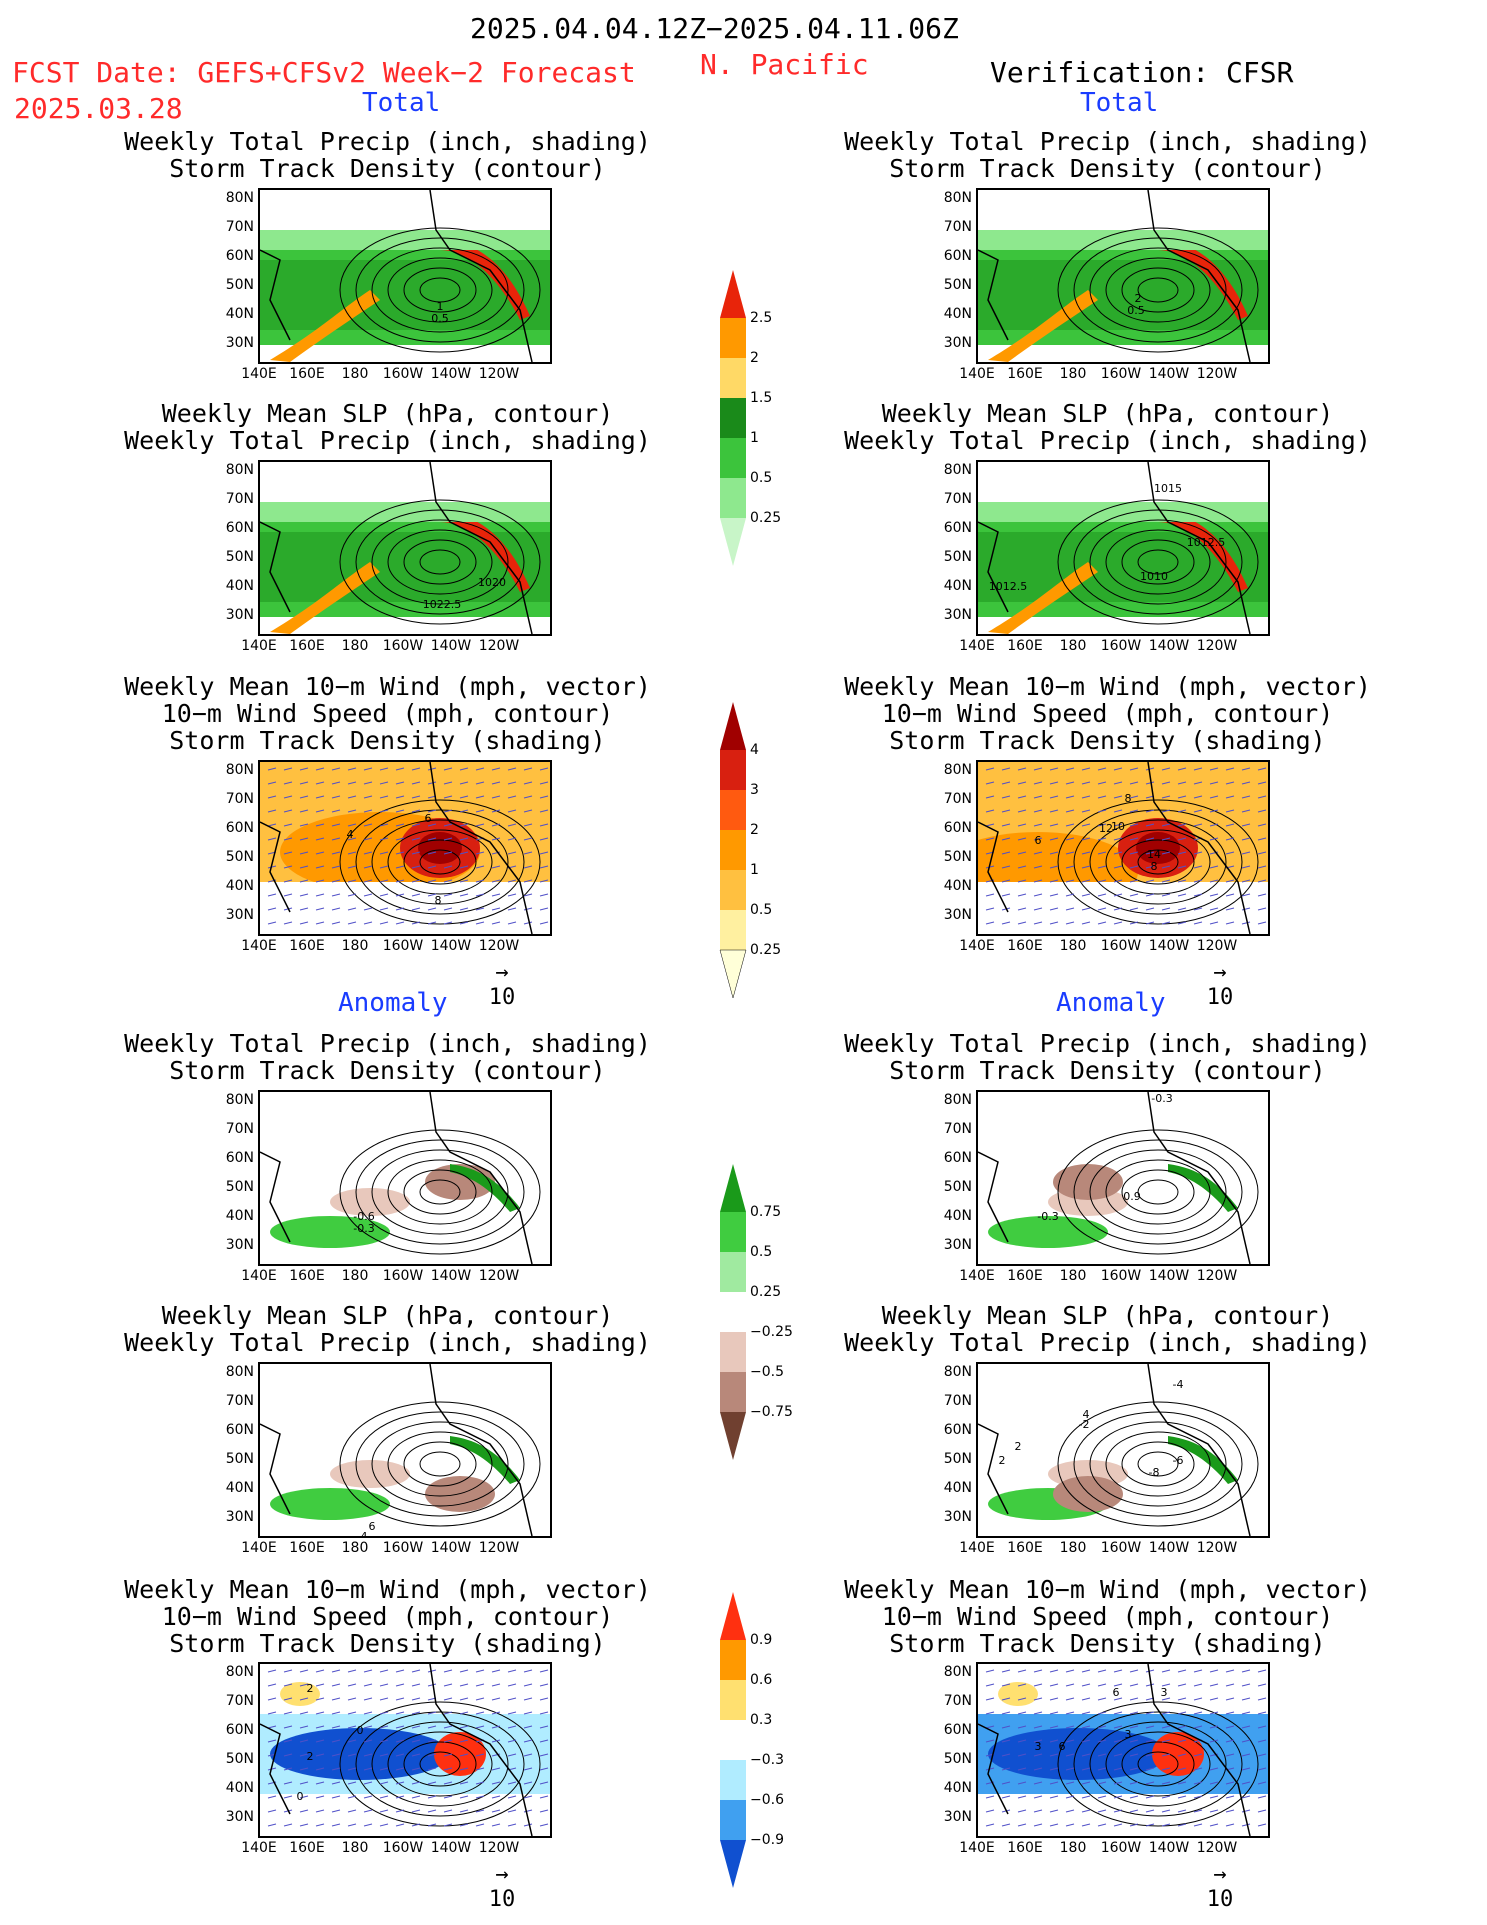 Image resolution: width=1487 pixels, height=1925 pixels. Describe the element at coordinates (761, 910) in the screenshot. I see `colorbar-label: 0.5` at that location.